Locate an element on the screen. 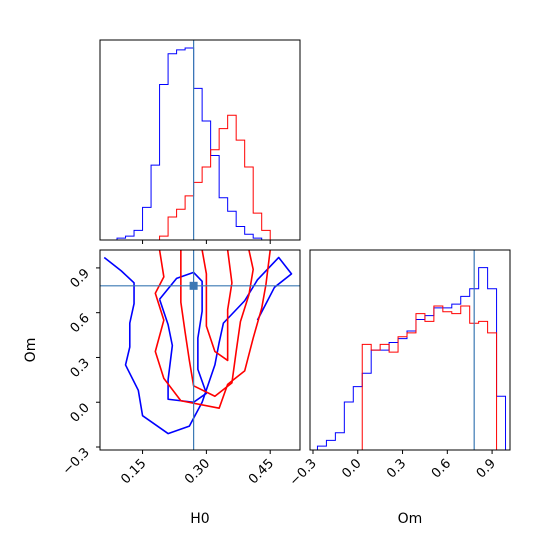 This screenshot has width=550, height=550. om-tick-label: 0.3 is located at coordinates (396, 468).